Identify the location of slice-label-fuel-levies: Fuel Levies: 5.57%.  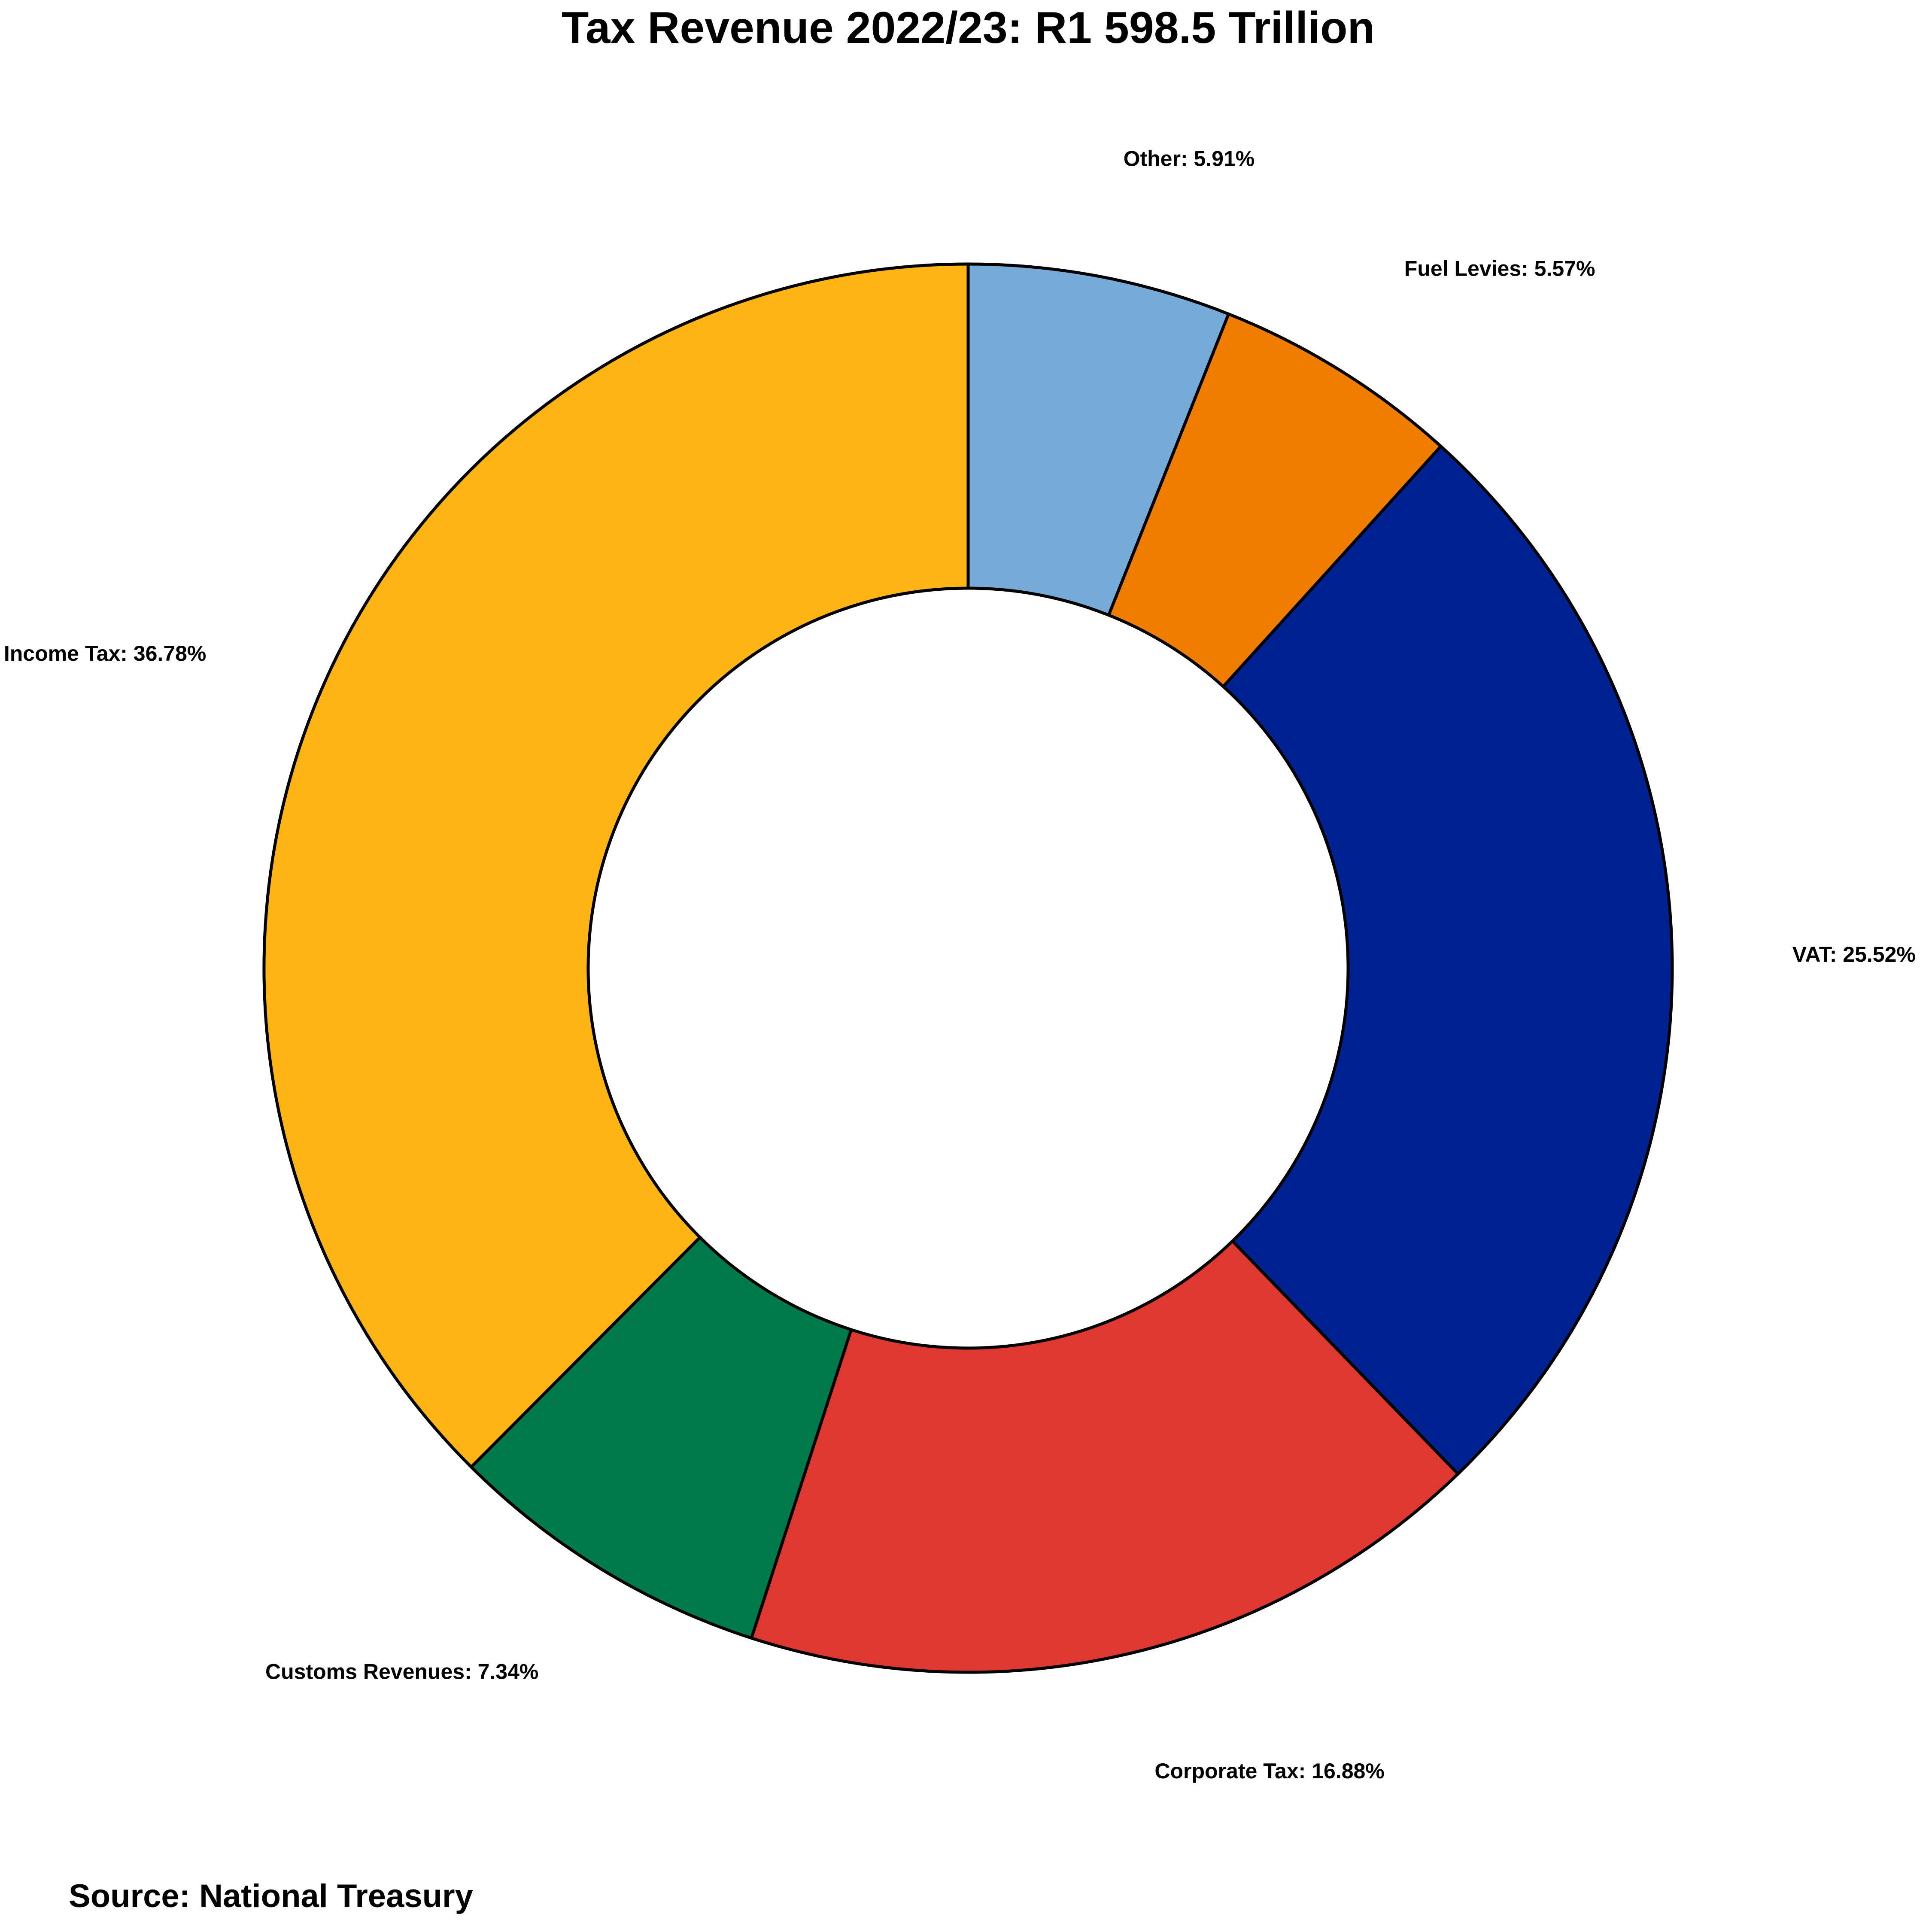
(1499, 269).